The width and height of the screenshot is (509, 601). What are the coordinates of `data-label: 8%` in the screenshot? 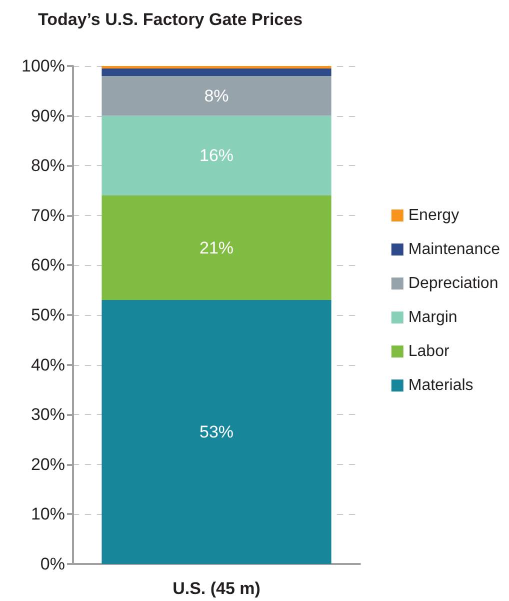 It's located at (216, 96).